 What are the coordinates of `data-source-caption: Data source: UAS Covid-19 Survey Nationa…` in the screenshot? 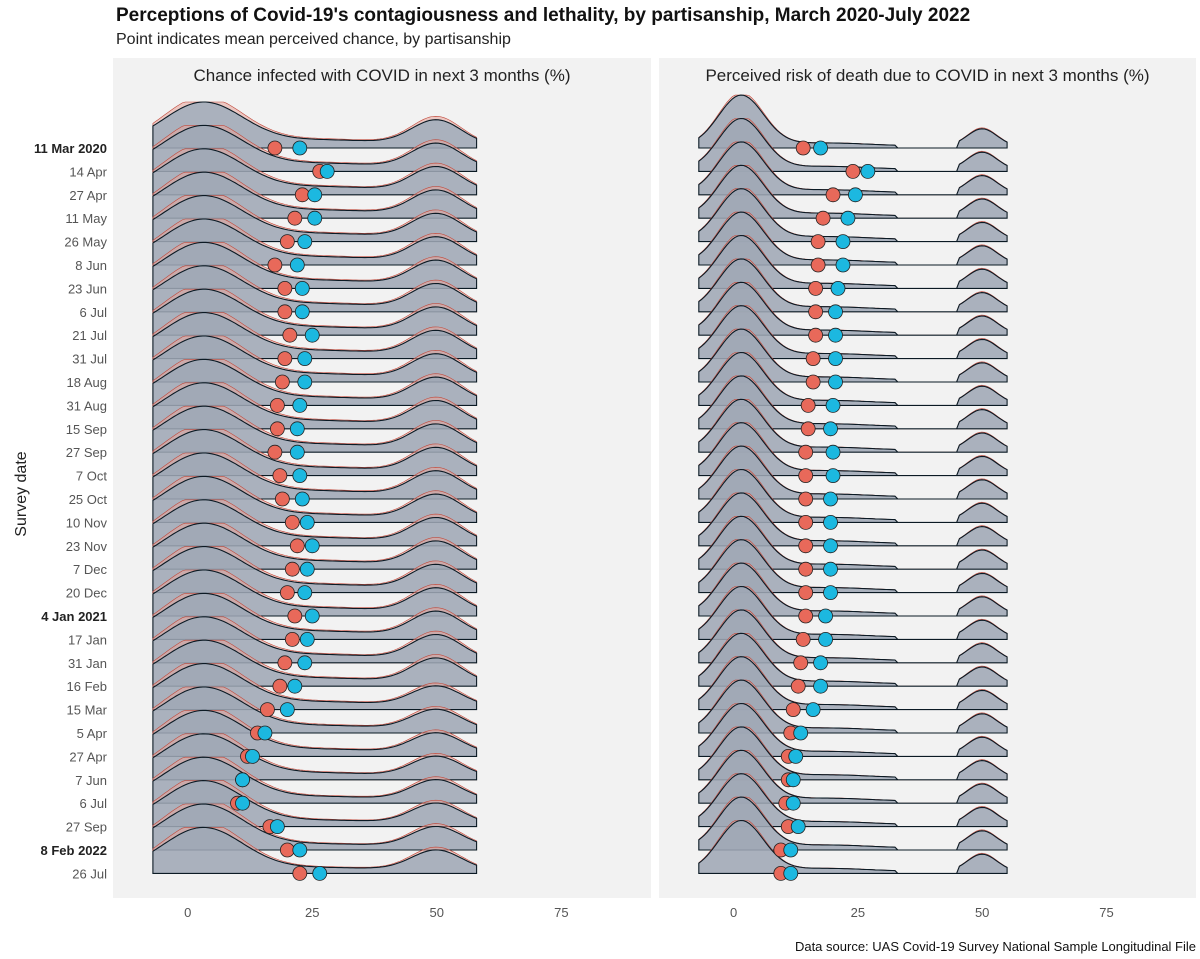 It's located at (995, 946).